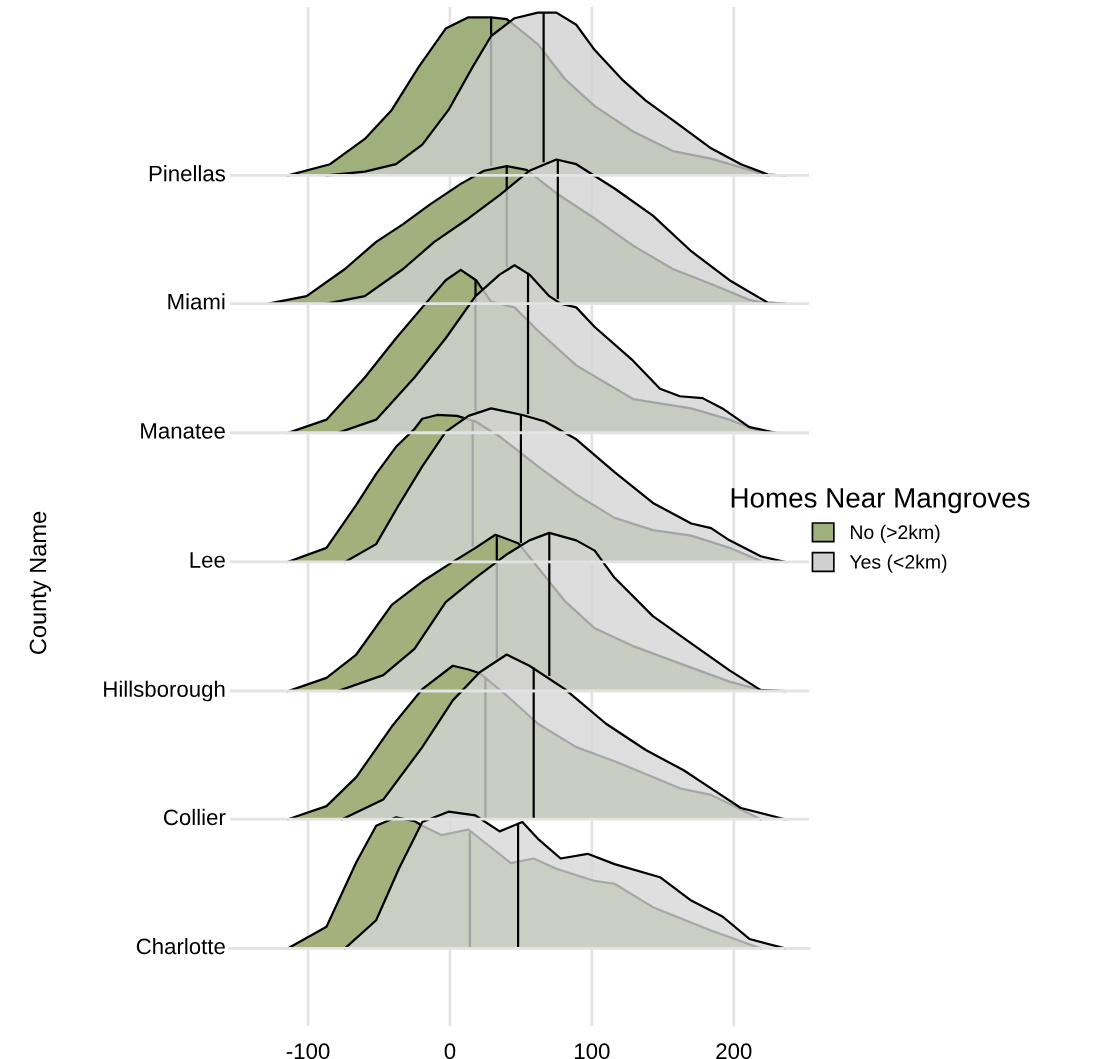 This screenshot has width=1101, height=1059. What do you see at coordinates (734, 1051) in the screenshot?
I see `x-tick-label: 200` at bounding box center [734, 1051].